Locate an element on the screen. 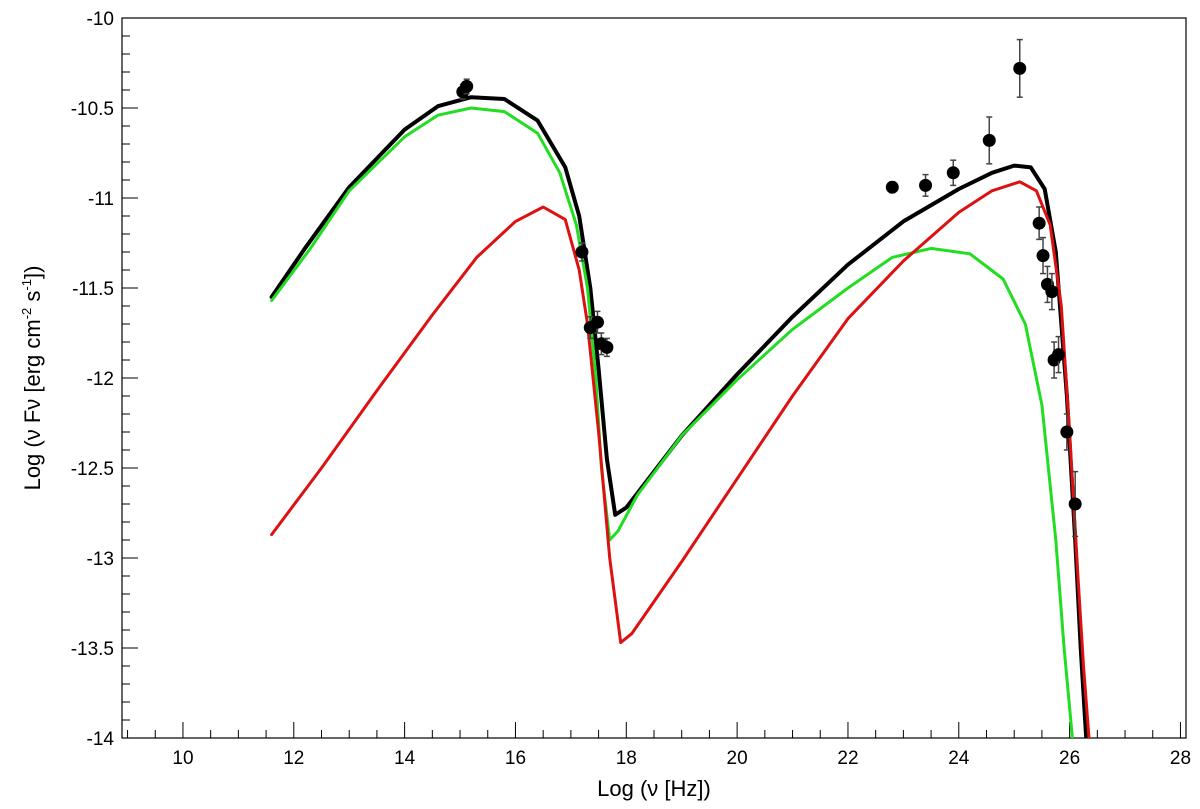 Image resolution: width=1200 pixels, height=809 pixels. x-tick-label: 28 is located at coordinates (1180, 758).